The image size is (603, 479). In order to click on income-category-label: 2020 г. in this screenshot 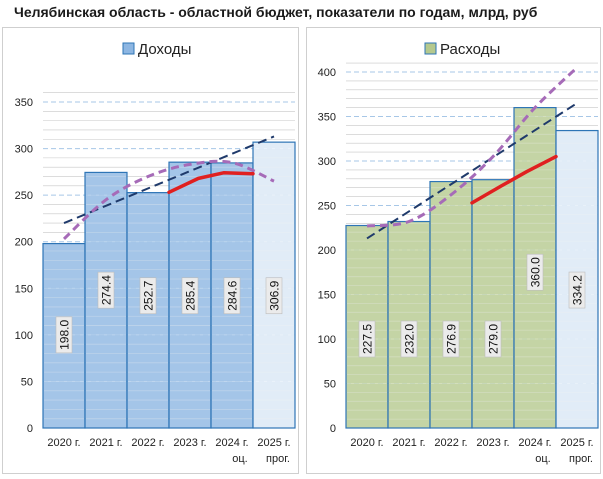, I will do `click(63, 443)`.